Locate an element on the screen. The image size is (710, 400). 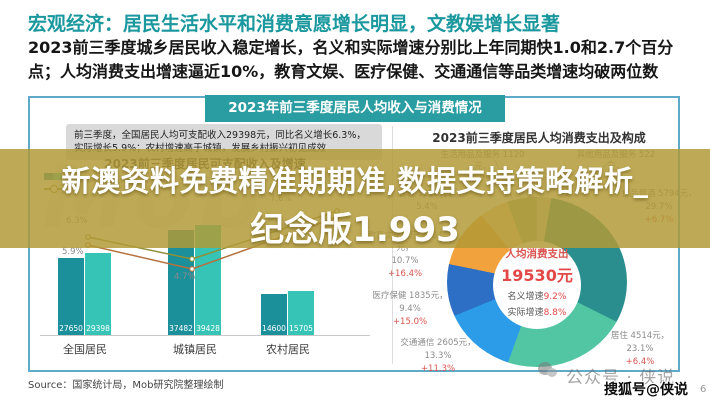
sohu-watermark: 搜狐号@侠说 is located at coordinates (646, 390).